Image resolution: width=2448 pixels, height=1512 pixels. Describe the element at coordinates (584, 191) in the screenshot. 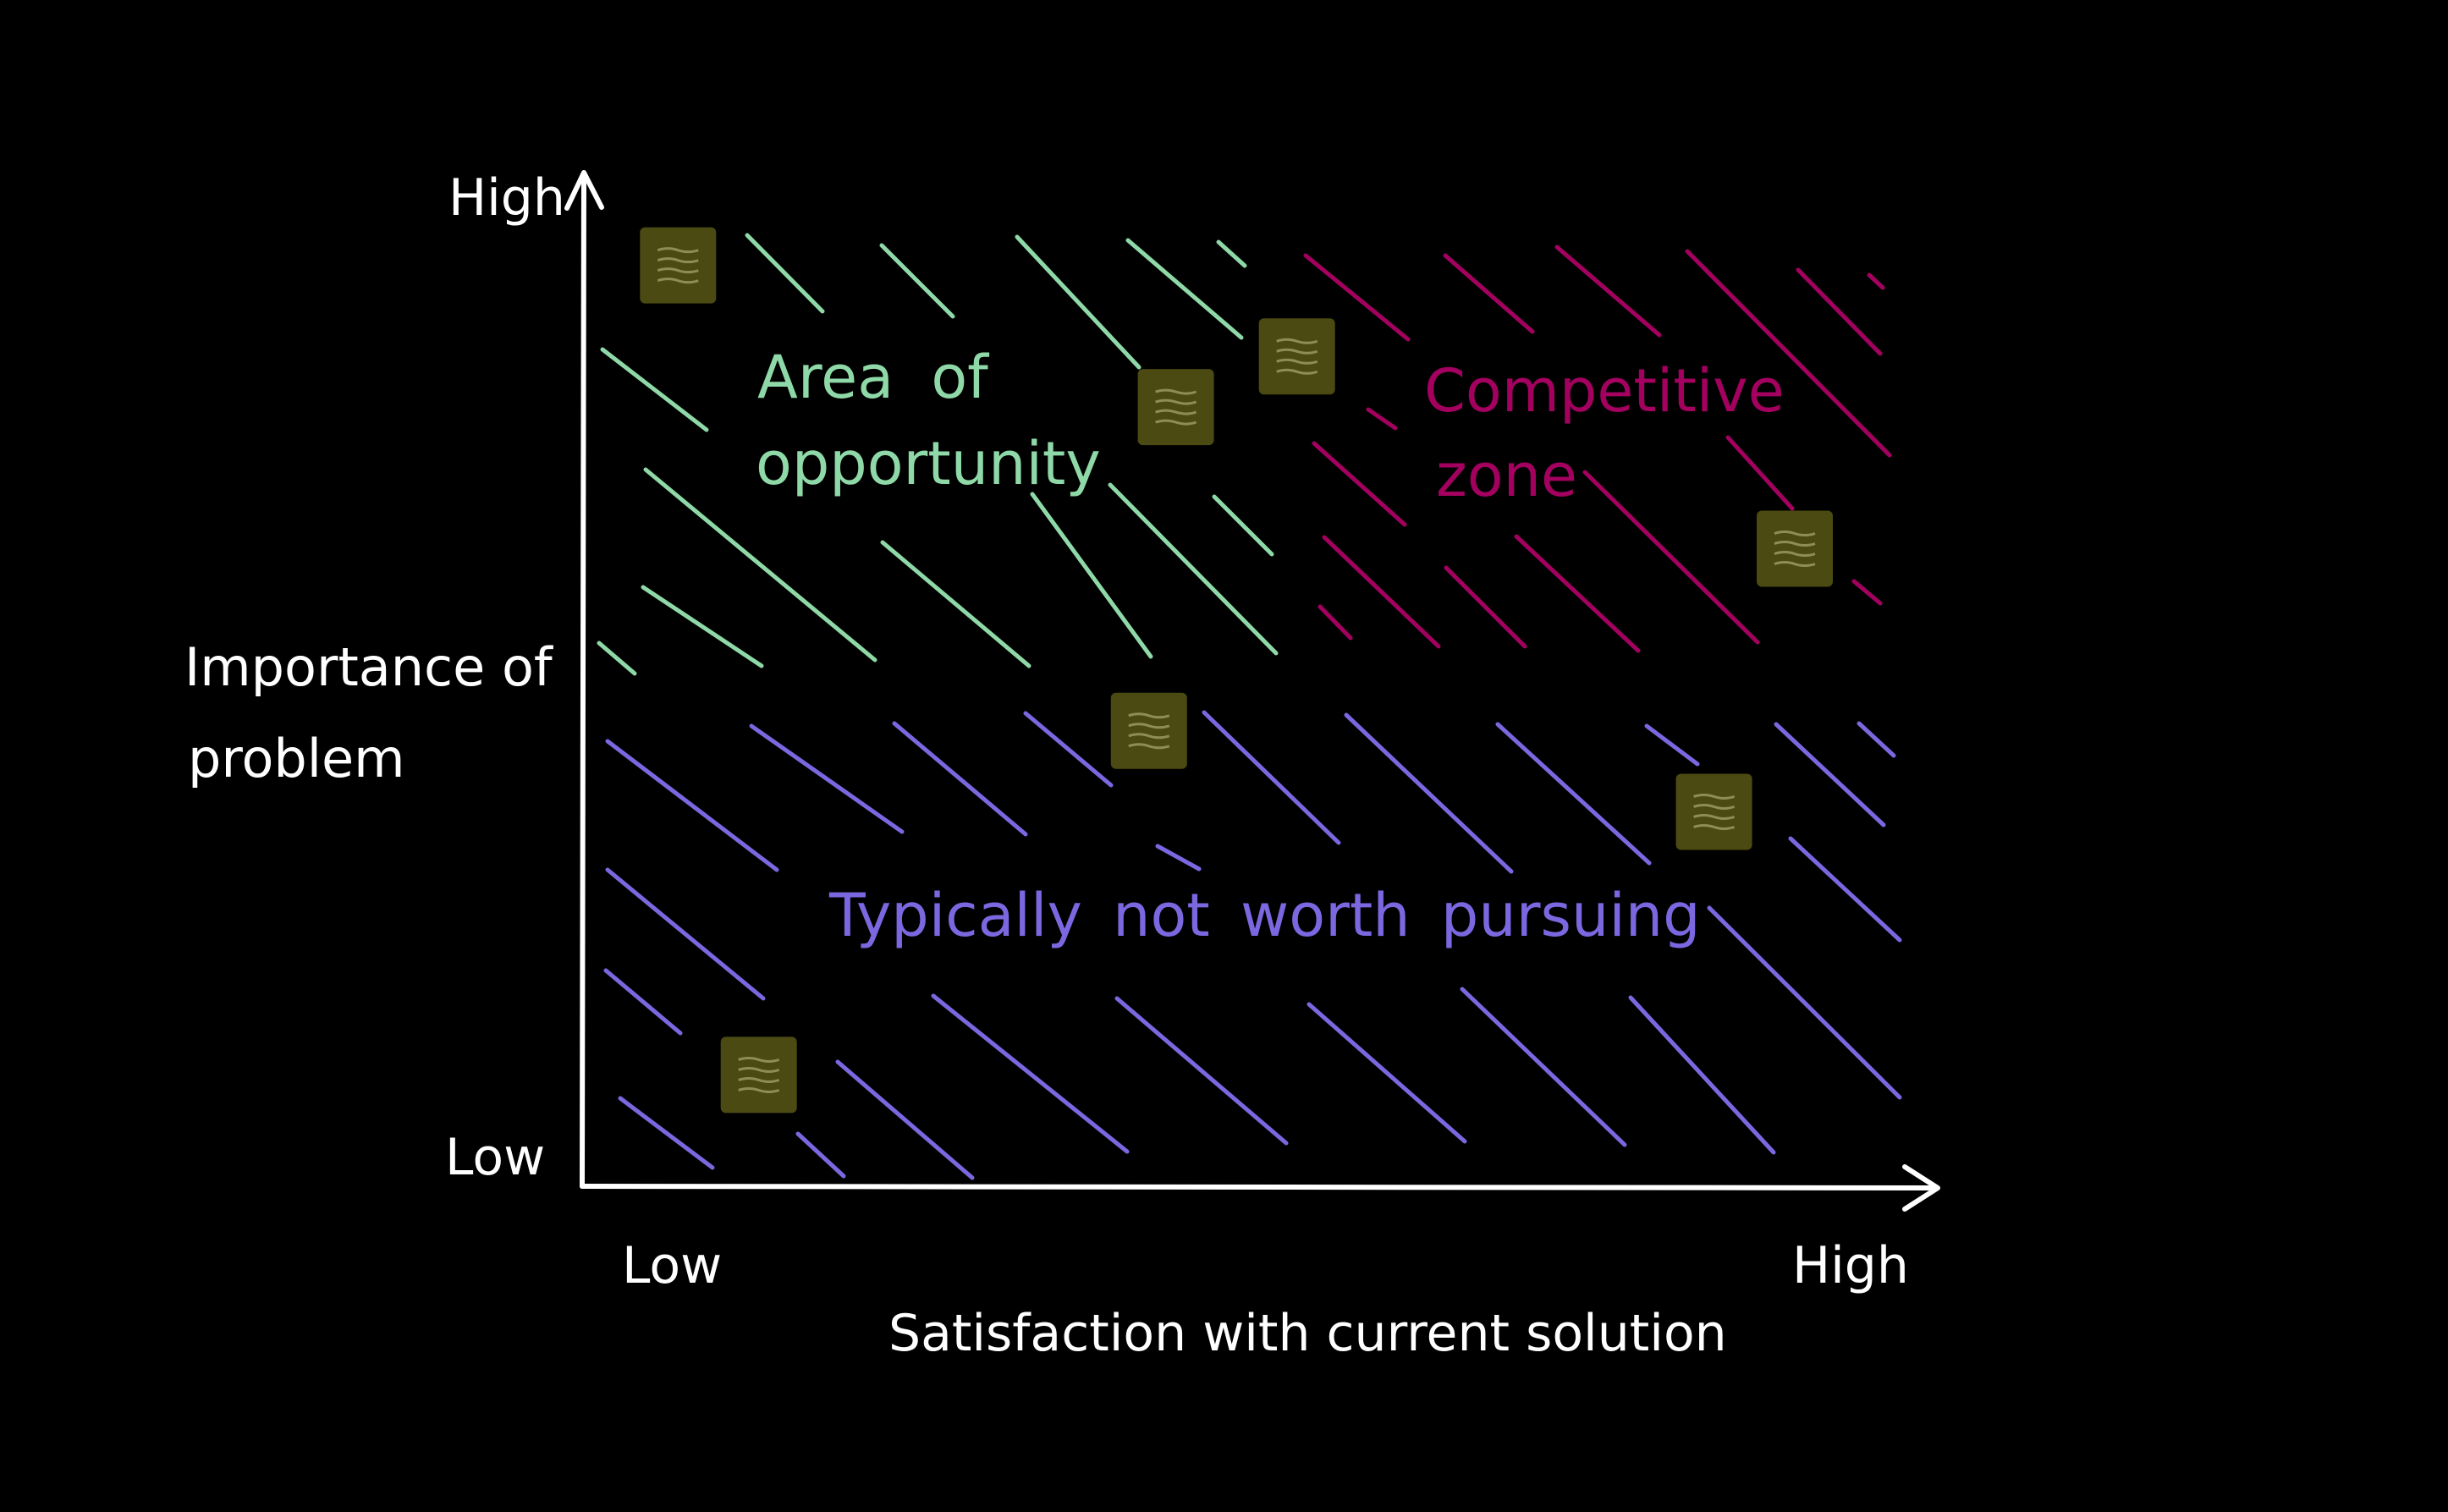

I see `y-axis-arrowhead-icon` at that location.